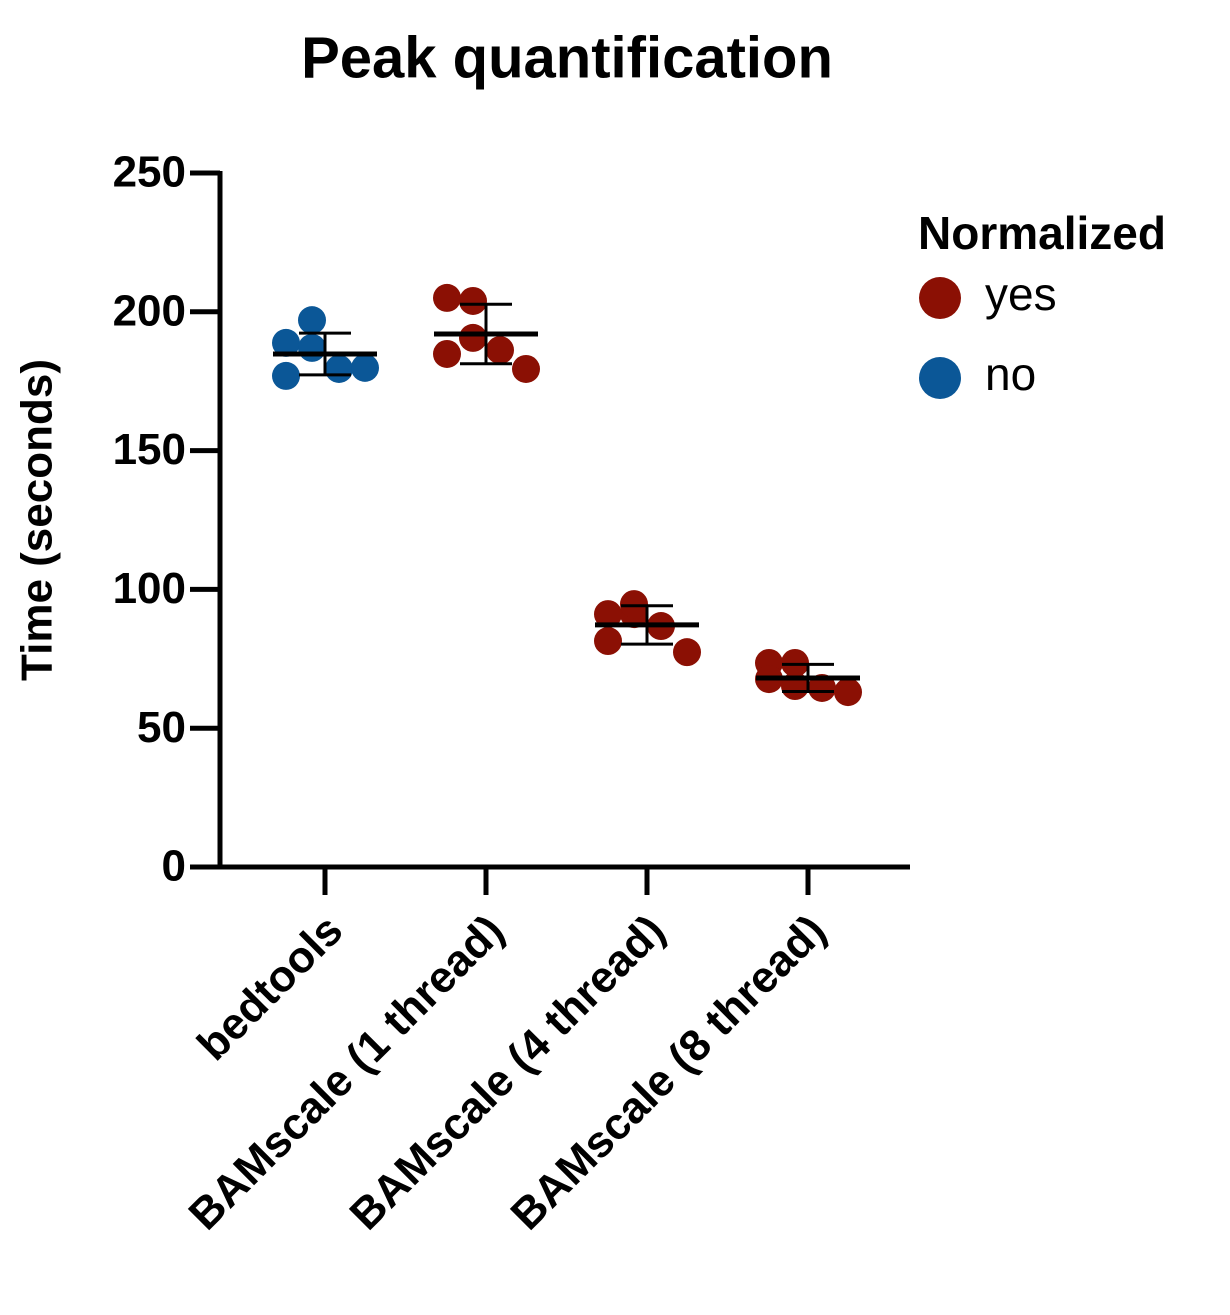 Image resolution: width=1230 pixels, height=1315 pixels. What do you see at coordinates (508, 1073) in the screenshot?
I see `x-tick-label: BAMscale (4 thread)` at bounding box center [508, 1073].